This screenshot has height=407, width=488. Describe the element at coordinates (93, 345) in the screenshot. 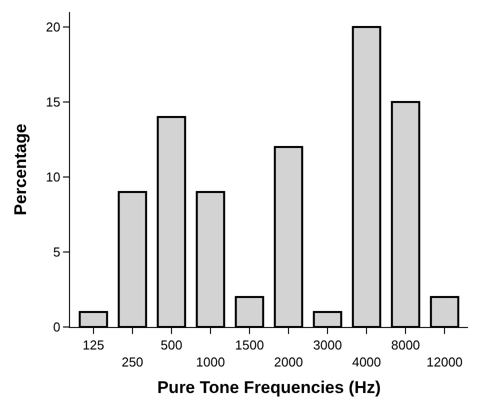

I see `x-tick-label: 125` at that location.